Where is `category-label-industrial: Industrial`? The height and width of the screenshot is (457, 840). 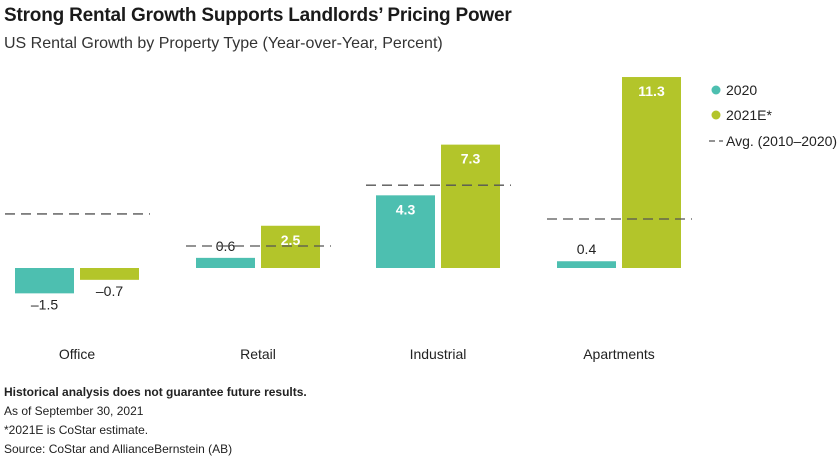
category-label-industrial: Industrial is located at coordinates (438, 354).